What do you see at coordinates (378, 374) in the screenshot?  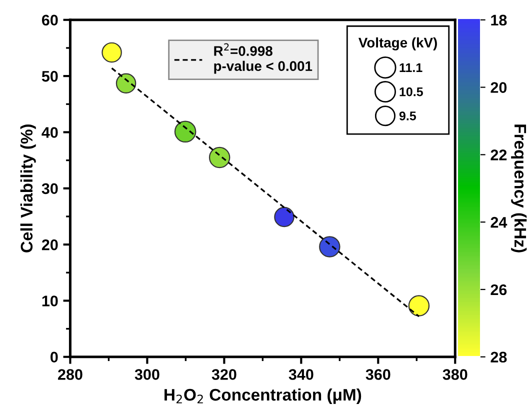 I see `x-tick-label: 360` at bounding box center [378, 374].